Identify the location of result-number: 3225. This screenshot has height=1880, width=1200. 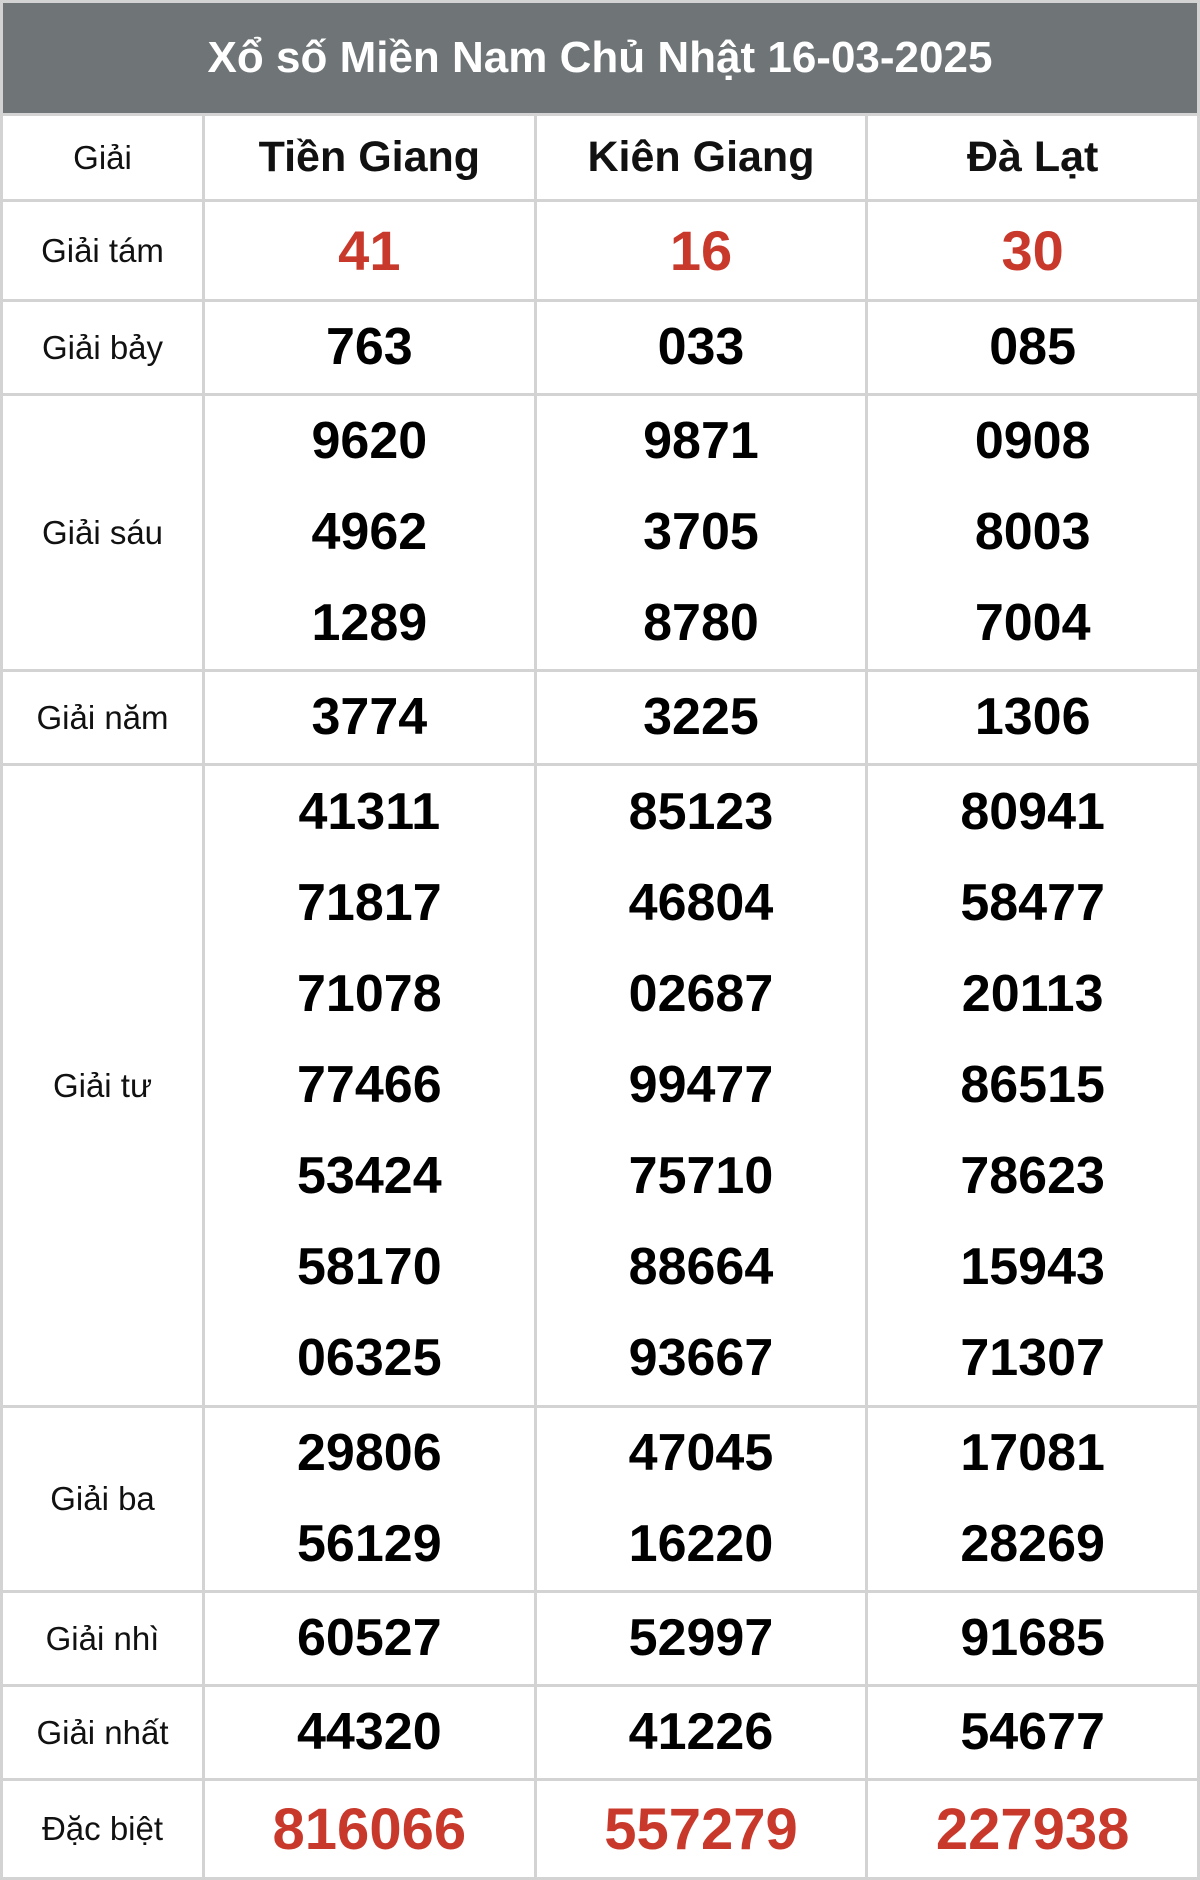
(701, 717).